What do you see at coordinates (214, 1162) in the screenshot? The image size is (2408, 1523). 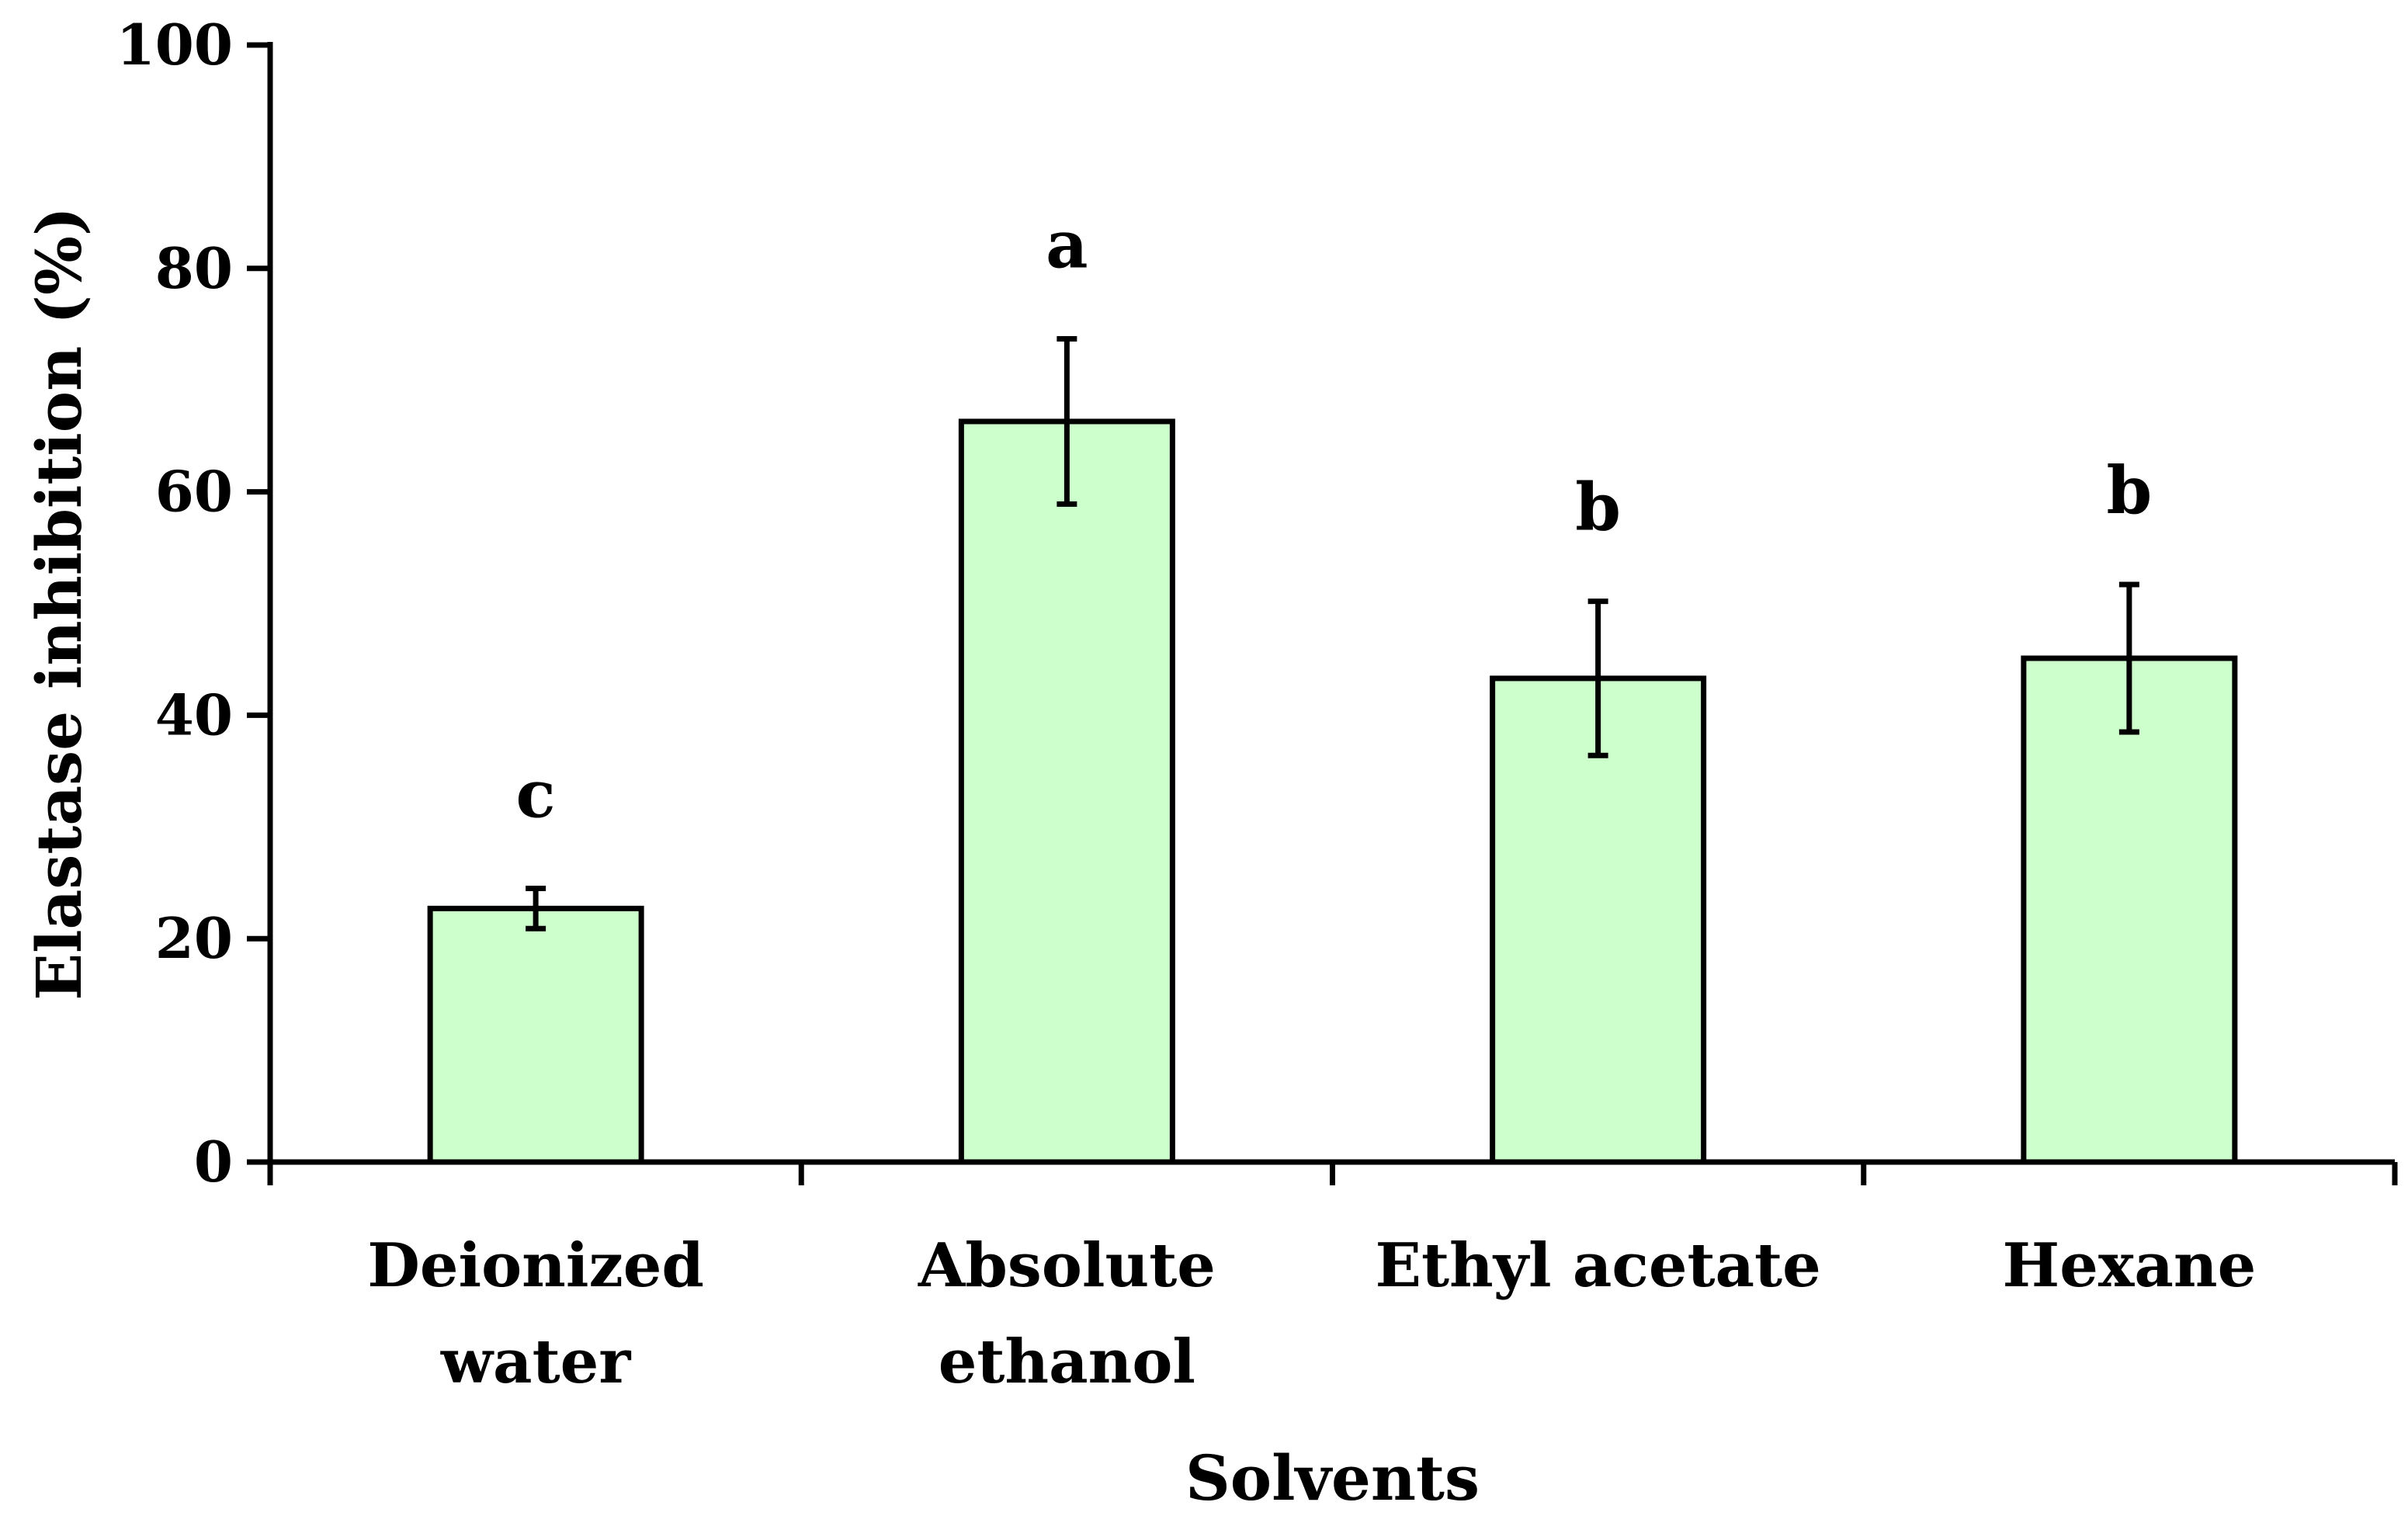 I see `y-tick-label: 0` at bounding box center [214, 1162].